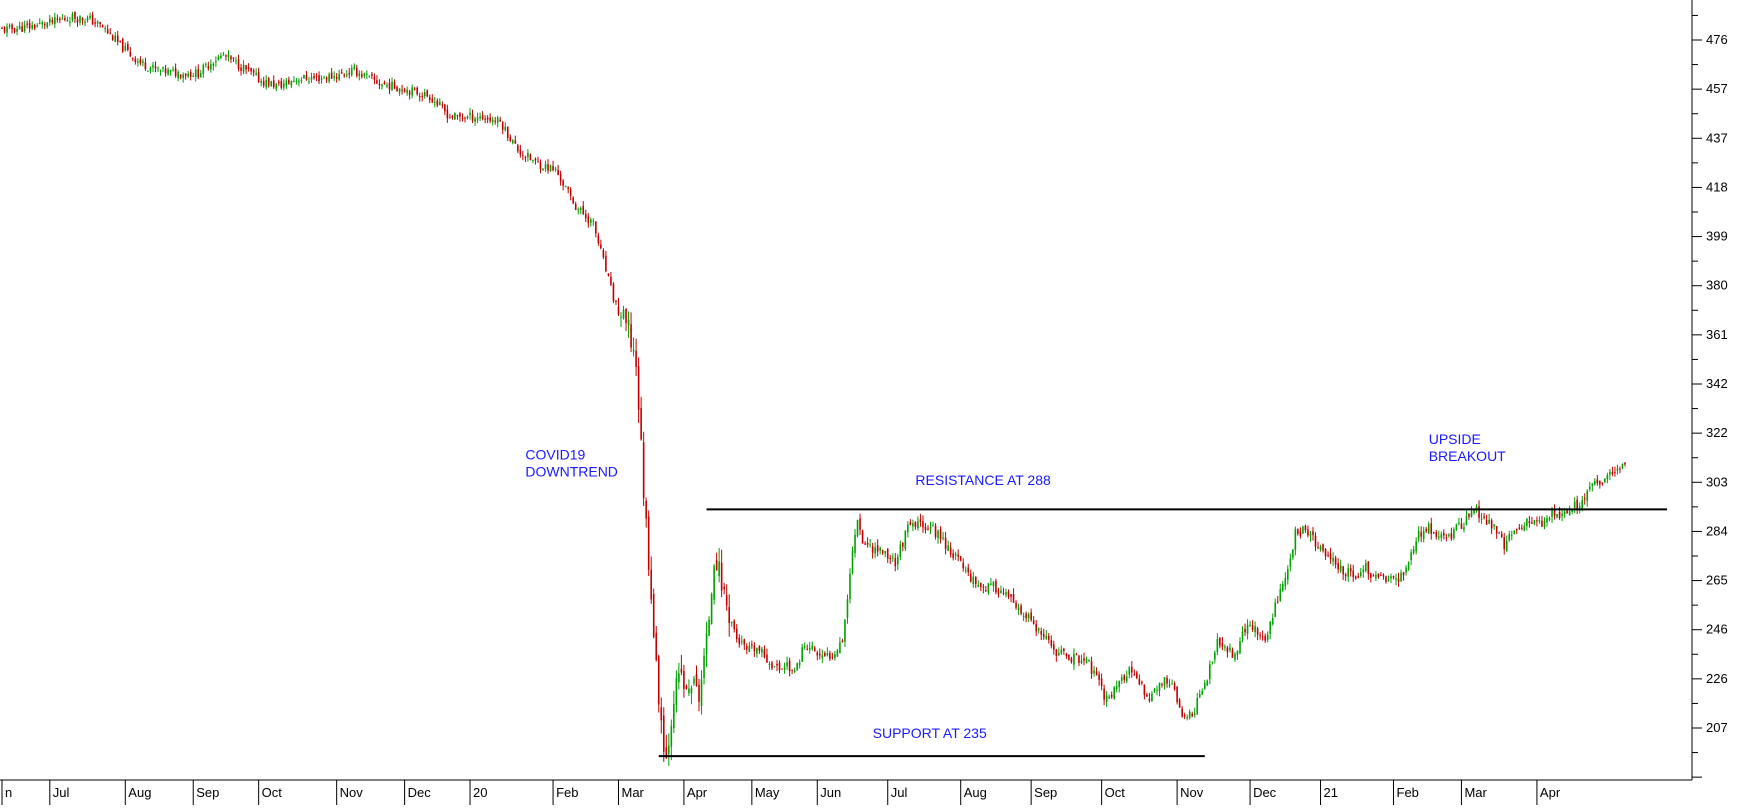 Image resolution: width=1762 pixels, height=810 pixels. What do you see at coordinates (930, 733) in the screenshot?
I see `annotation-line: SUPPORT AT 235` at bounding box center [930, 733].